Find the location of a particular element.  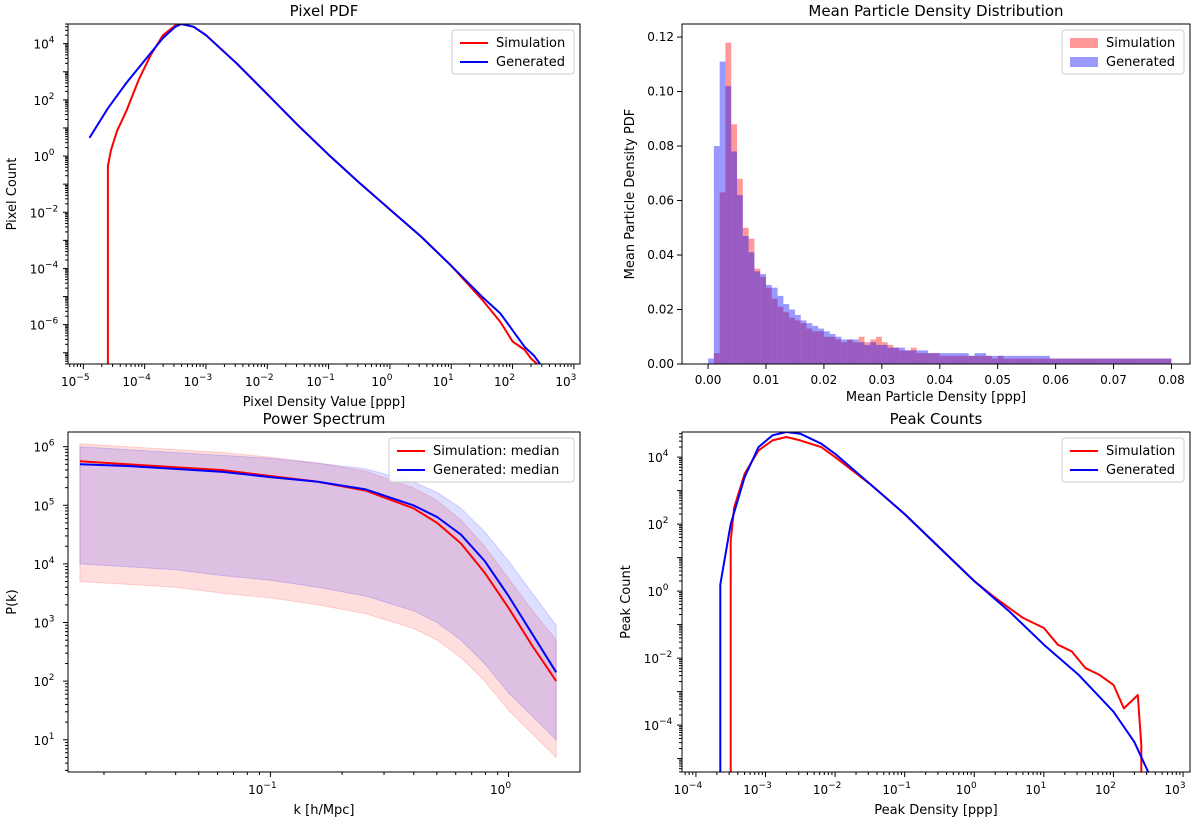

y-tick-label: 10⁻⁶ is located at coordinates (44, 325).